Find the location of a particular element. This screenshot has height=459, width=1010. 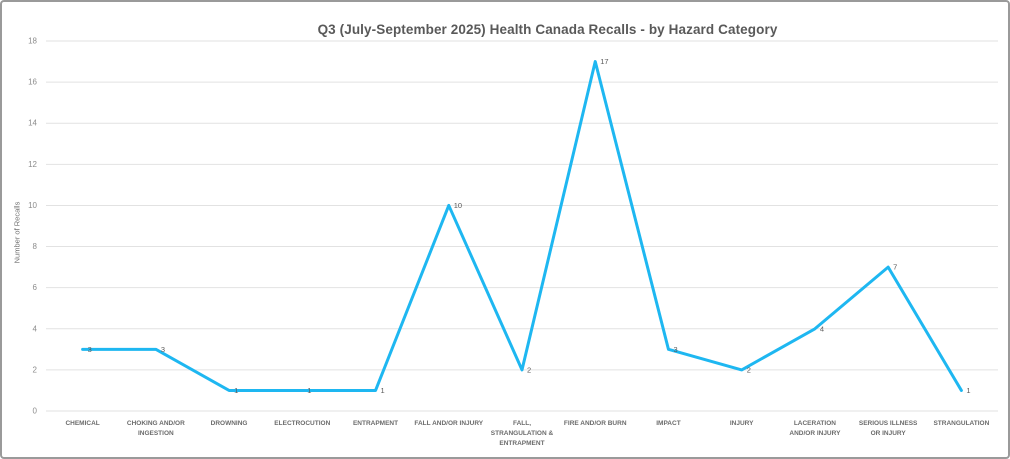

data-point-label: 7 is located at coordinates (895, 267).